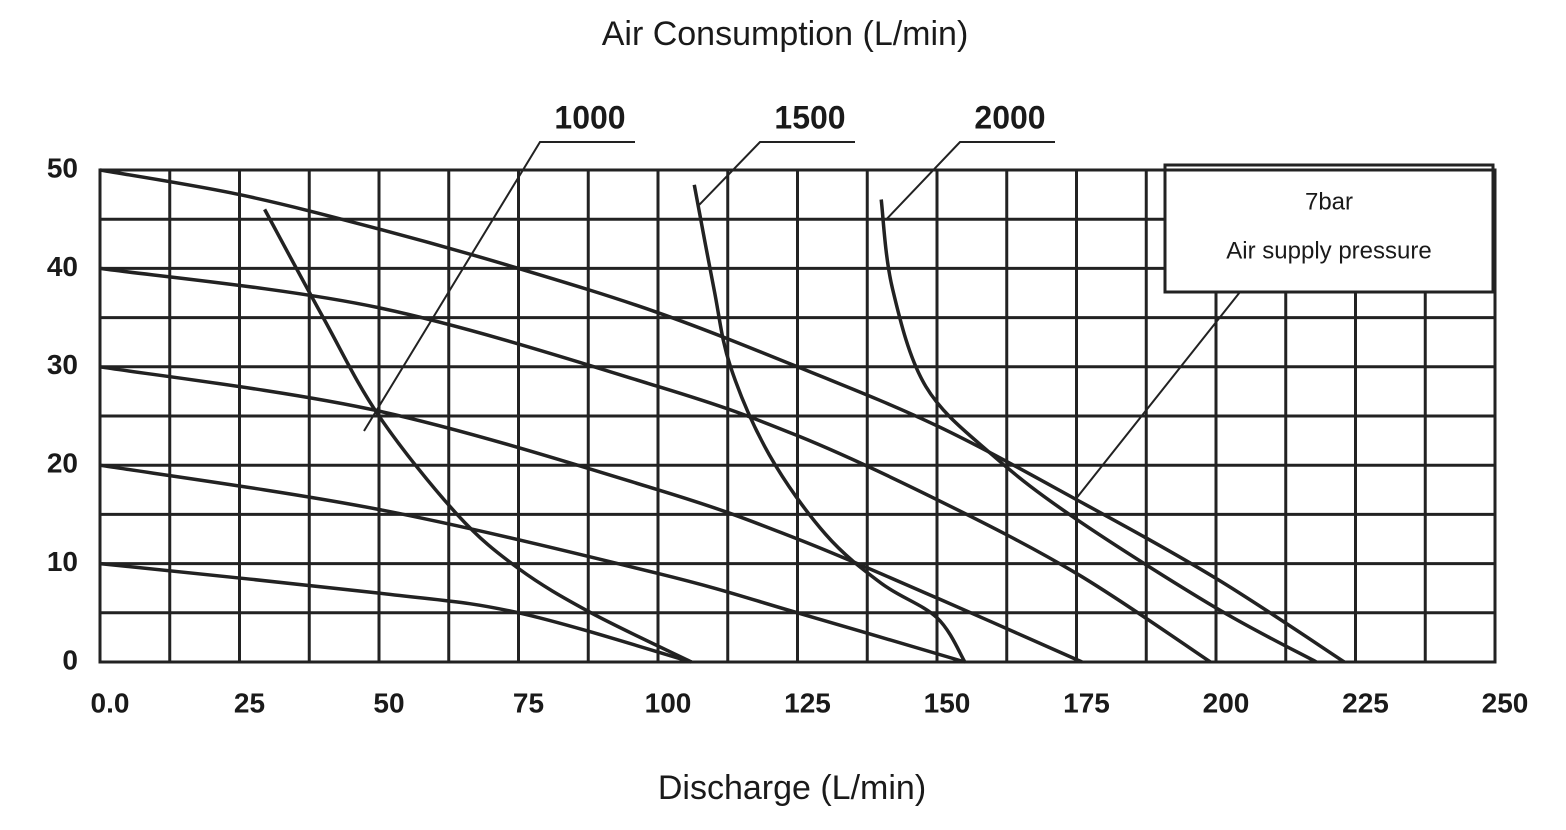 Image resolution: width=1566 pixels, height=830 pixels. I want to click on y-tick-label: 20, so click(62, 463).